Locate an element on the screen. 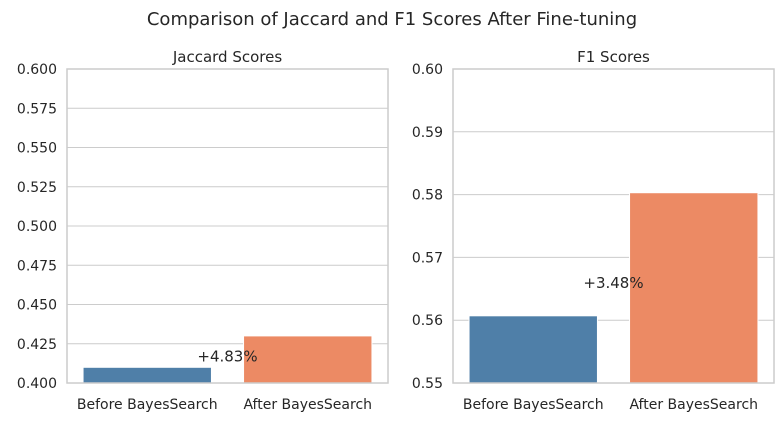  jaccard-ytick-label: 0.400 is located at coordinates (37, 384).